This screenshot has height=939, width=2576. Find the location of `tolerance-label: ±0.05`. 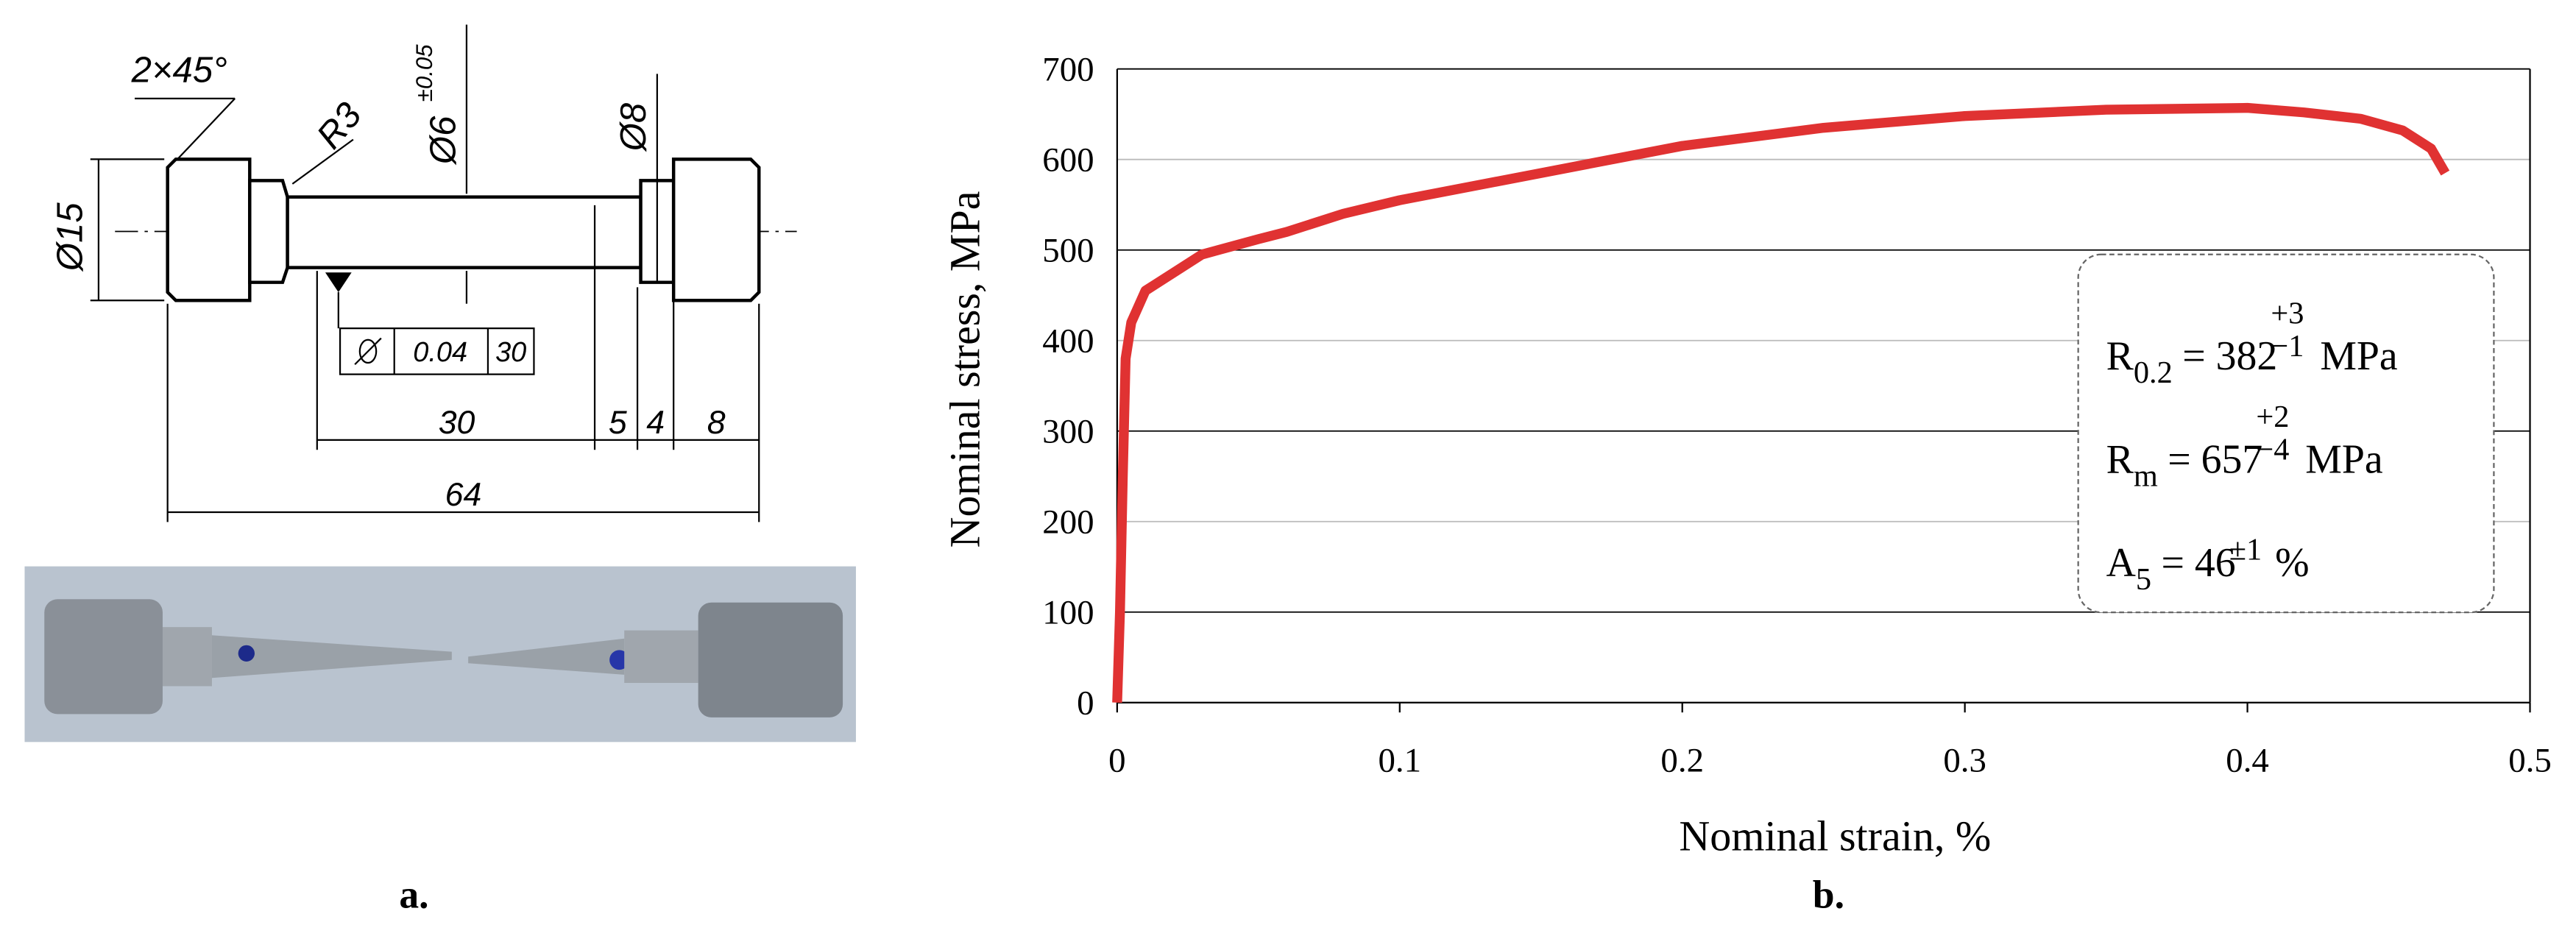

tolerance-label: ±0.05 is located at coordinates (424, 73).